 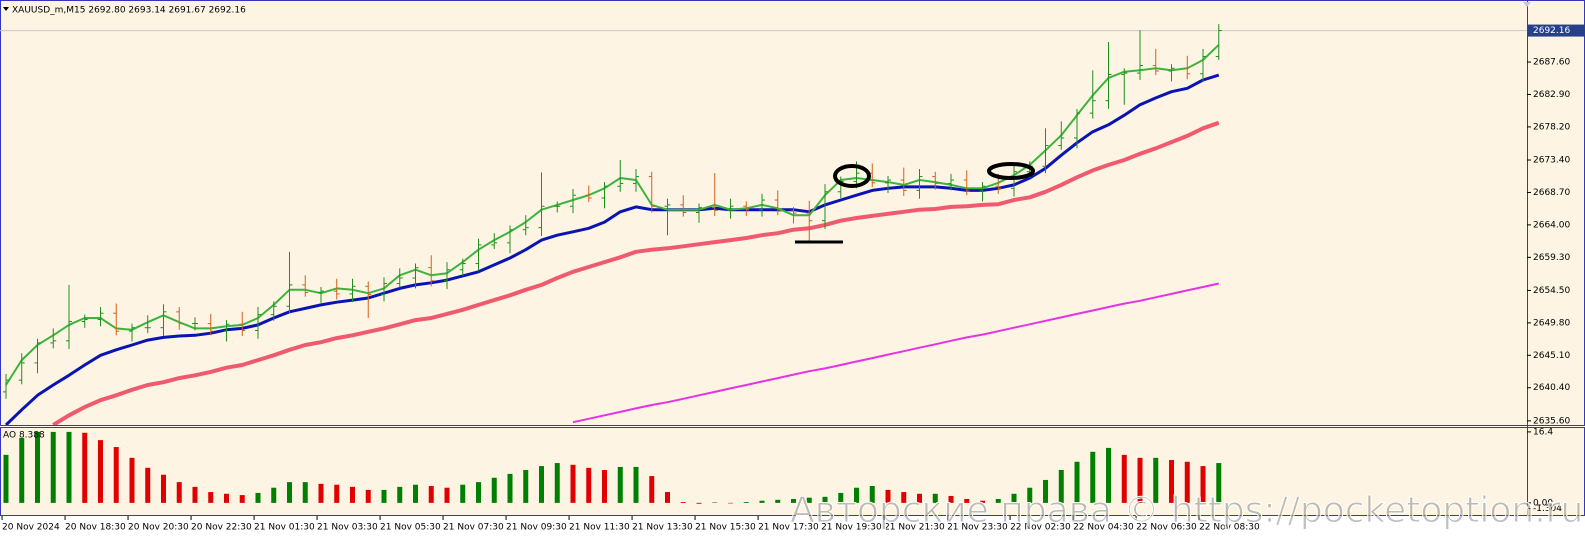 What do you see at coordinates (1551, 258) in the screenshot?
I see `y-tick-label: 2659.30` at bounding box center [1551, 258].